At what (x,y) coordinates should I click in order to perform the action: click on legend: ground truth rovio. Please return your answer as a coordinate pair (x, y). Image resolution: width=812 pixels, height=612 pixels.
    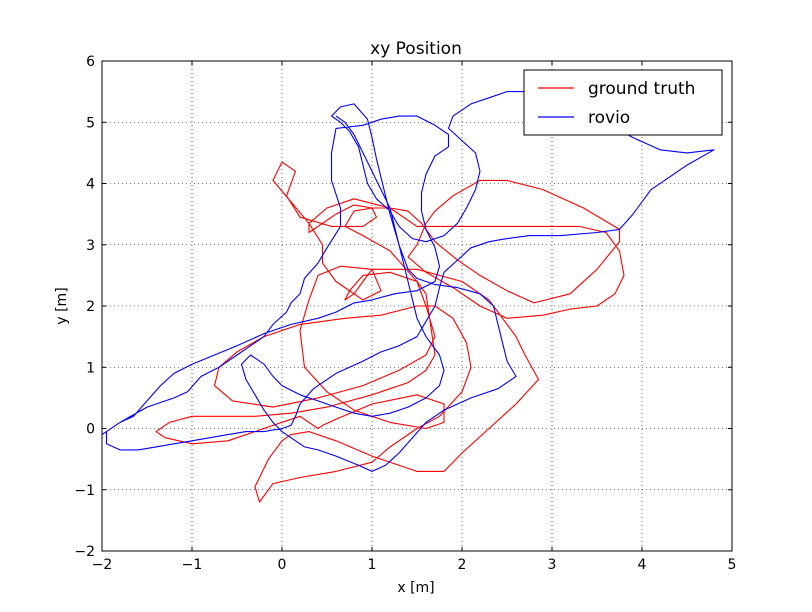
    Looking at the image, I should click on (623, 102).